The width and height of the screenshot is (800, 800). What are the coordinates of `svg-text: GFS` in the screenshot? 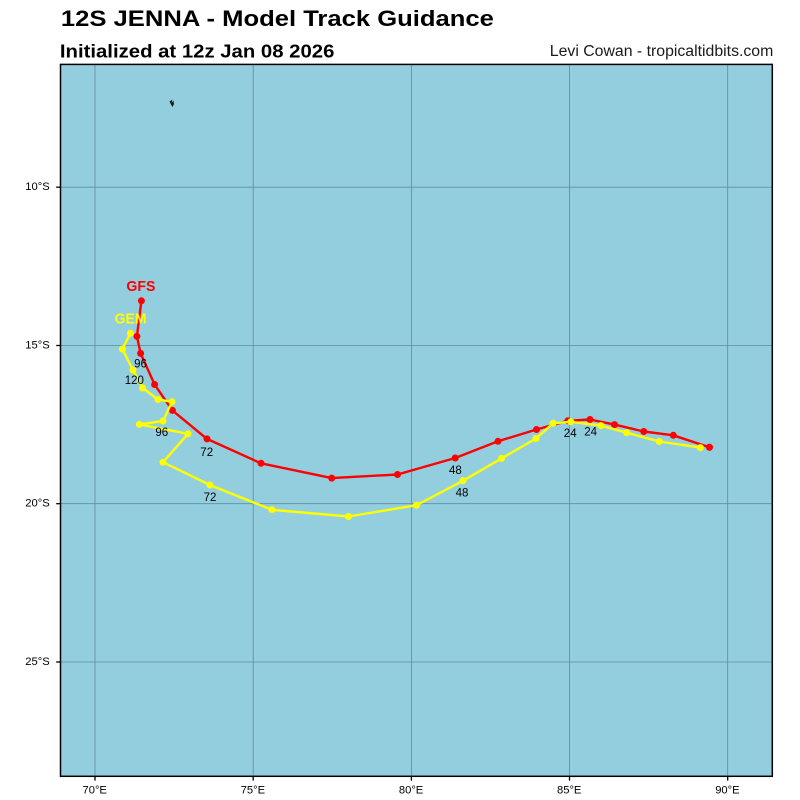 It's located at (140, 287).